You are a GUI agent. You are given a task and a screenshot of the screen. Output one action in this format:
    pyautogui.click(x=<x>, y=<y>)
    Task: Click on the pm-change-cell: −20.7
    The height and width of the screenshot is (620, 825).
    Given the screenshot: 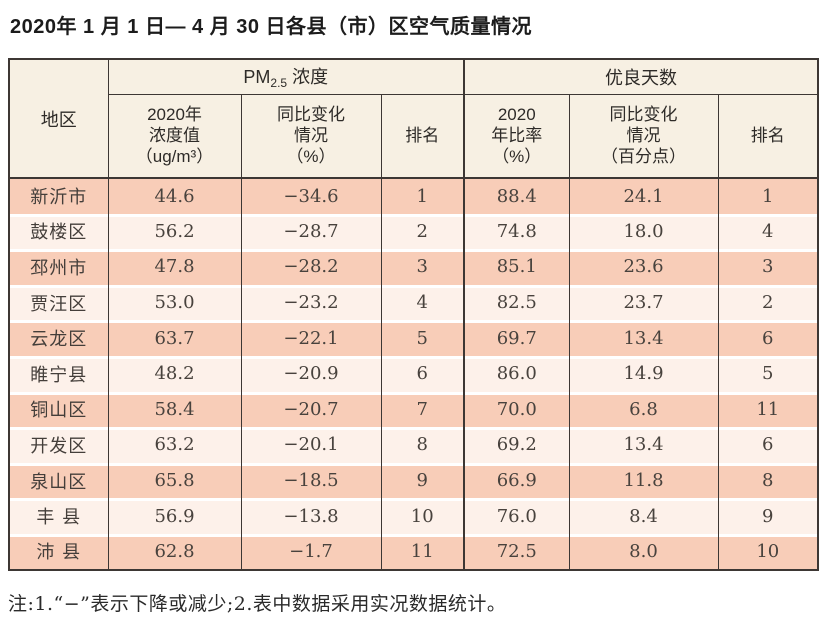 What is the action you would take?
    pyautogui.click(x=311, y=409)
    